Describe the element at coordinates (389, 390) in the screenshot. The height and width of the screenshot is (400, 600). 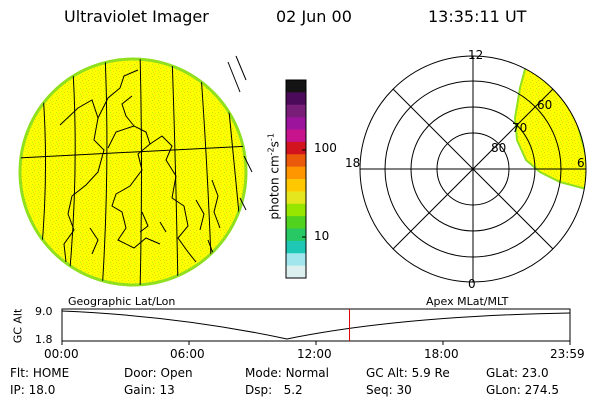
I see `status-seq: Seq: 30` at that location.